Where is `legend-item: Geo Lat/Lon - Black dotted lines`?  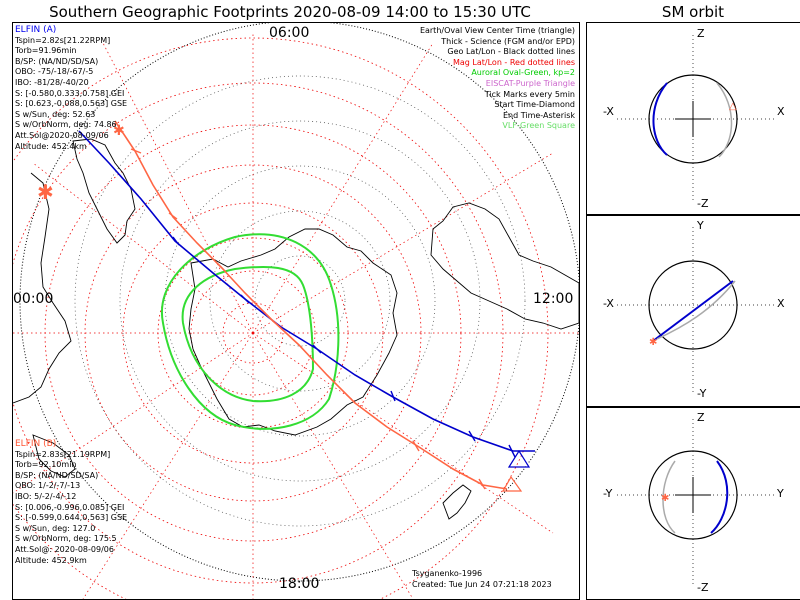 legend-item: Geo Lat/Lon - Black dotted lines is located at coordinates (511, 52).